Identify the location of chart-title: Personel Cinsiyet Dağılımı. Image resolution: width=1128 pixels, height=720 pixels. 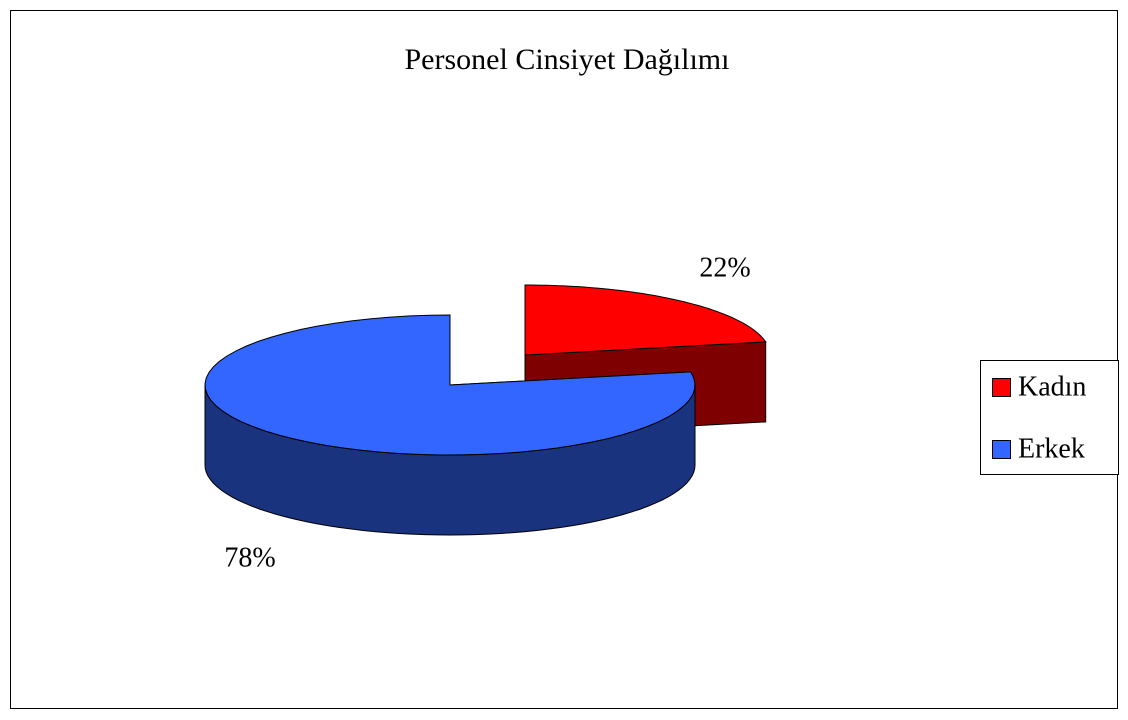
(567, 59).